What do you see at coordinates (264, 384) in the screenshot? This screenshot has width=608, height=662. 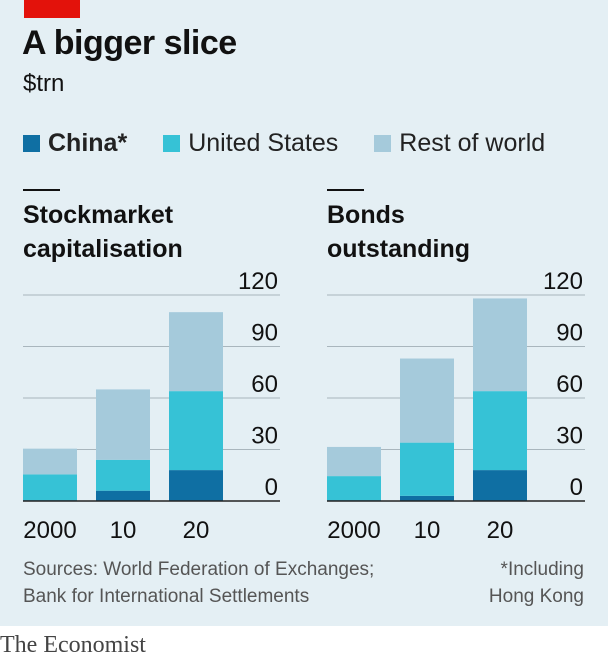 I see `stockmarket-y-tick-label: 60` at bounding box center [264, 384].